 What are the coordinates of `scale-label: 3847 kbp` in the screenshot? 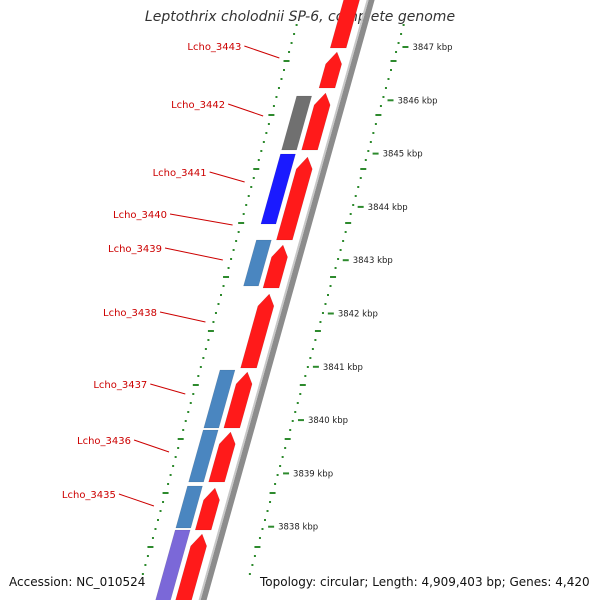 It's located at (432, 48).